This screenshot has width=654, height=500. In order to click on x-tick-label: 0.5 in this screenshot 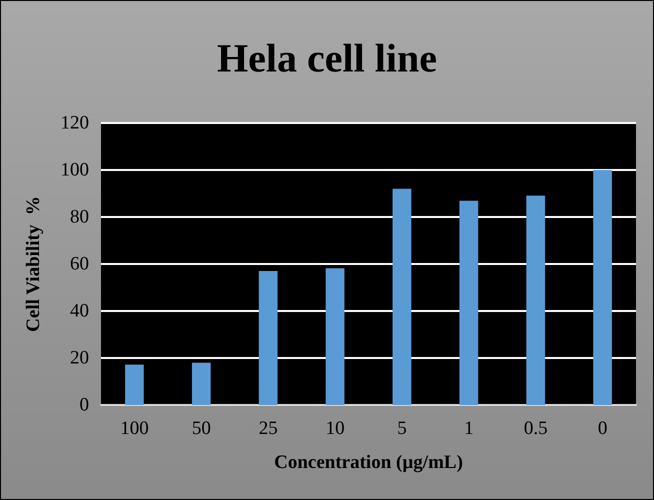, I will do `click(536, 428)`.